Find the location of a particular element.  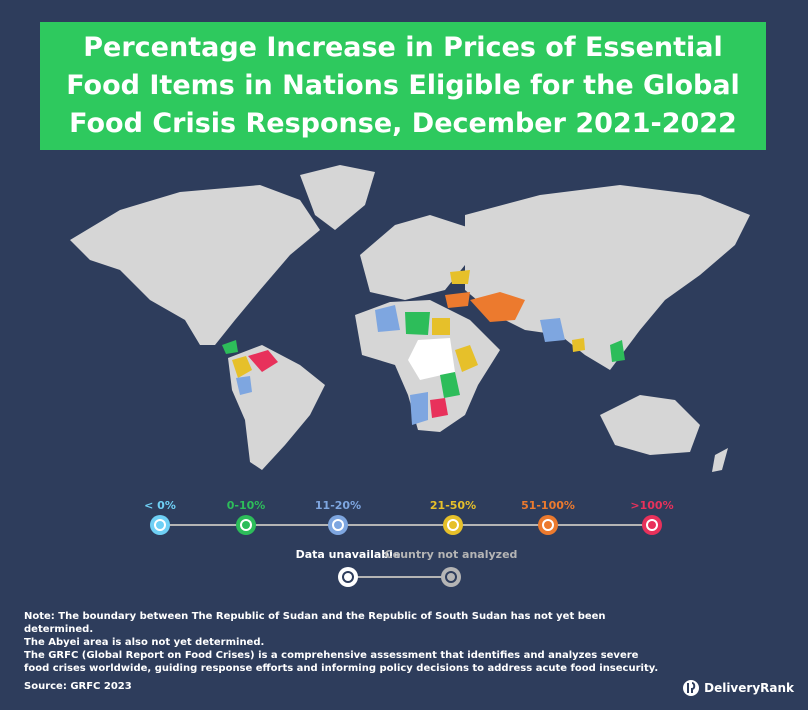

legend-label: Country not analyzed is located at coordinates (451, 554).